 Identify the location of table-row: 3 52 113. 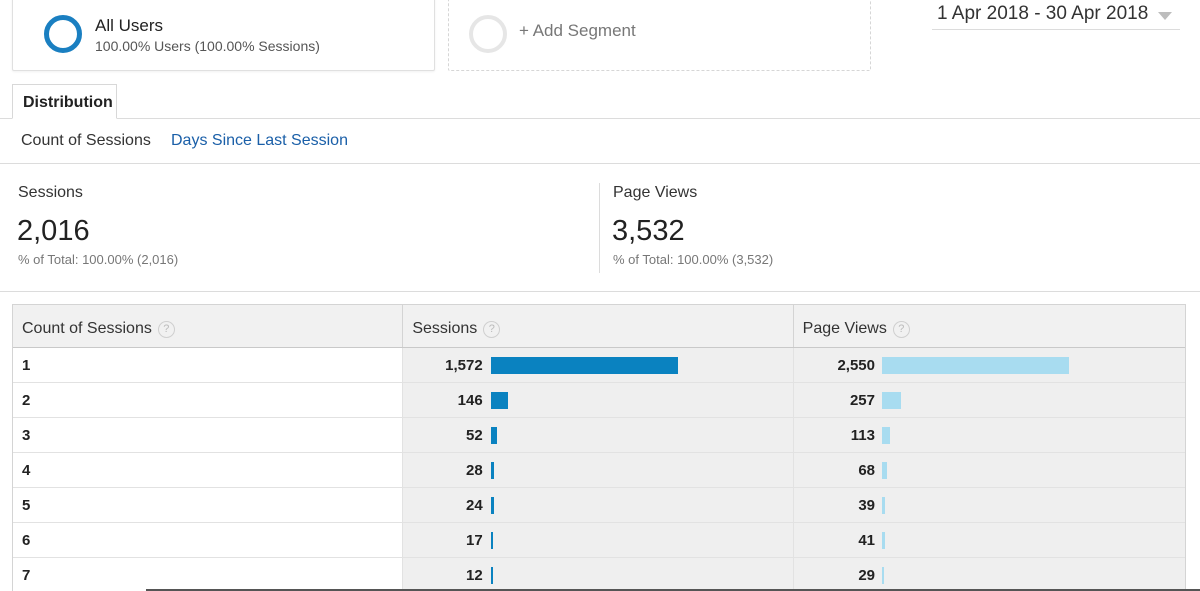
(599, 435).